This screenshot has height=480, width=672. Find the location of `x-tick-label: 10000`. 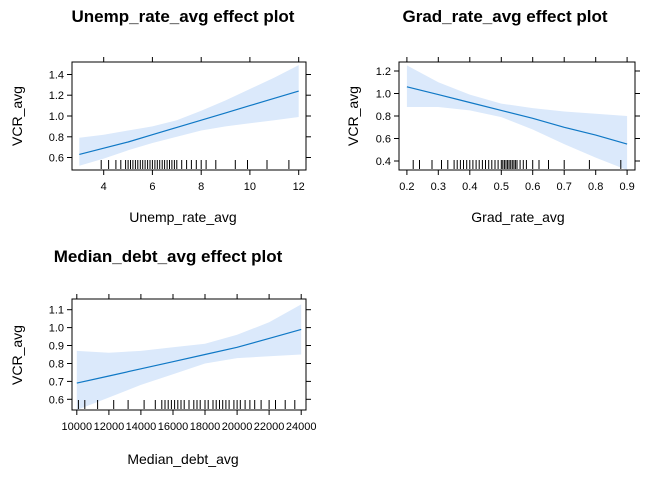

x-tick-label: 10000 is located at coordinates (77, 427).